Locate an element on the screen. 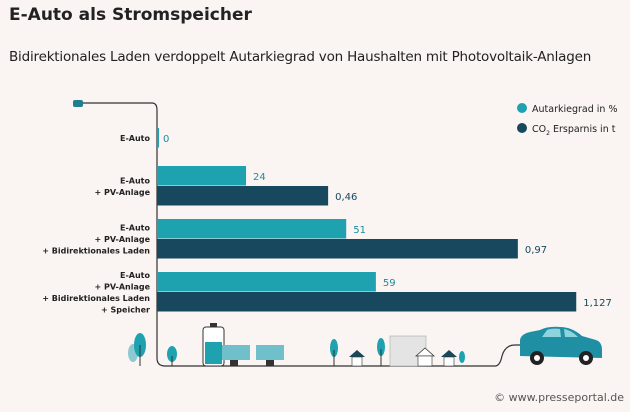 The width and height of the screenshot is (630, 412). landscape-illustration is located at coordinates (365, 345).